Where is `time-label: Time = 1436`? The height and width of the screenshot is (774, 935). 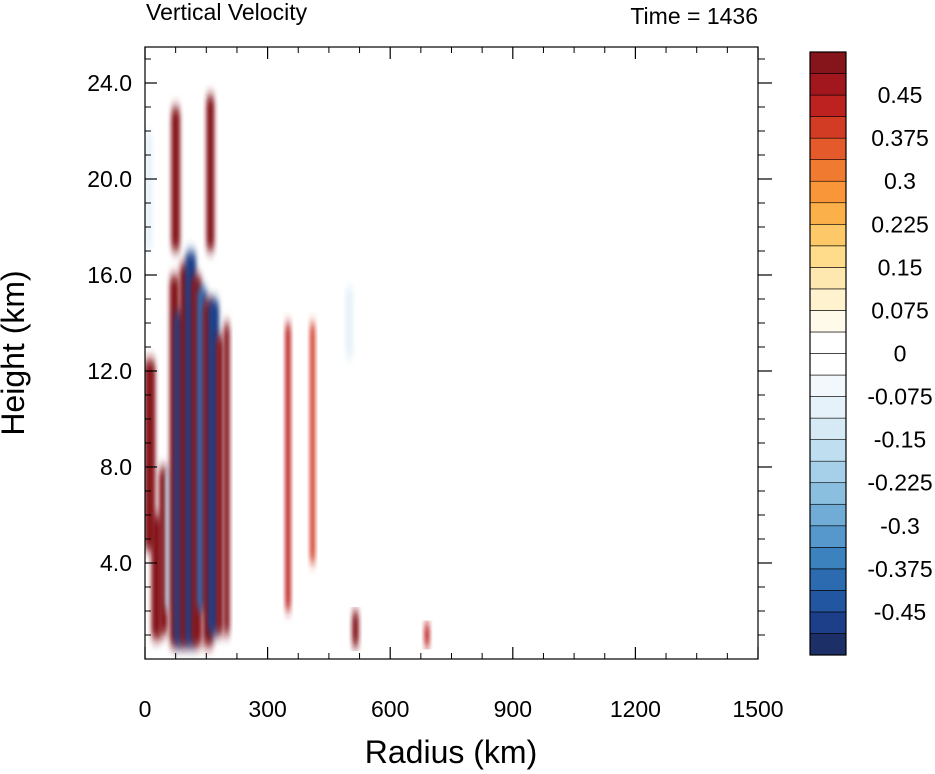 time-label: Time = 1436 is located at coordinates (694, 16).